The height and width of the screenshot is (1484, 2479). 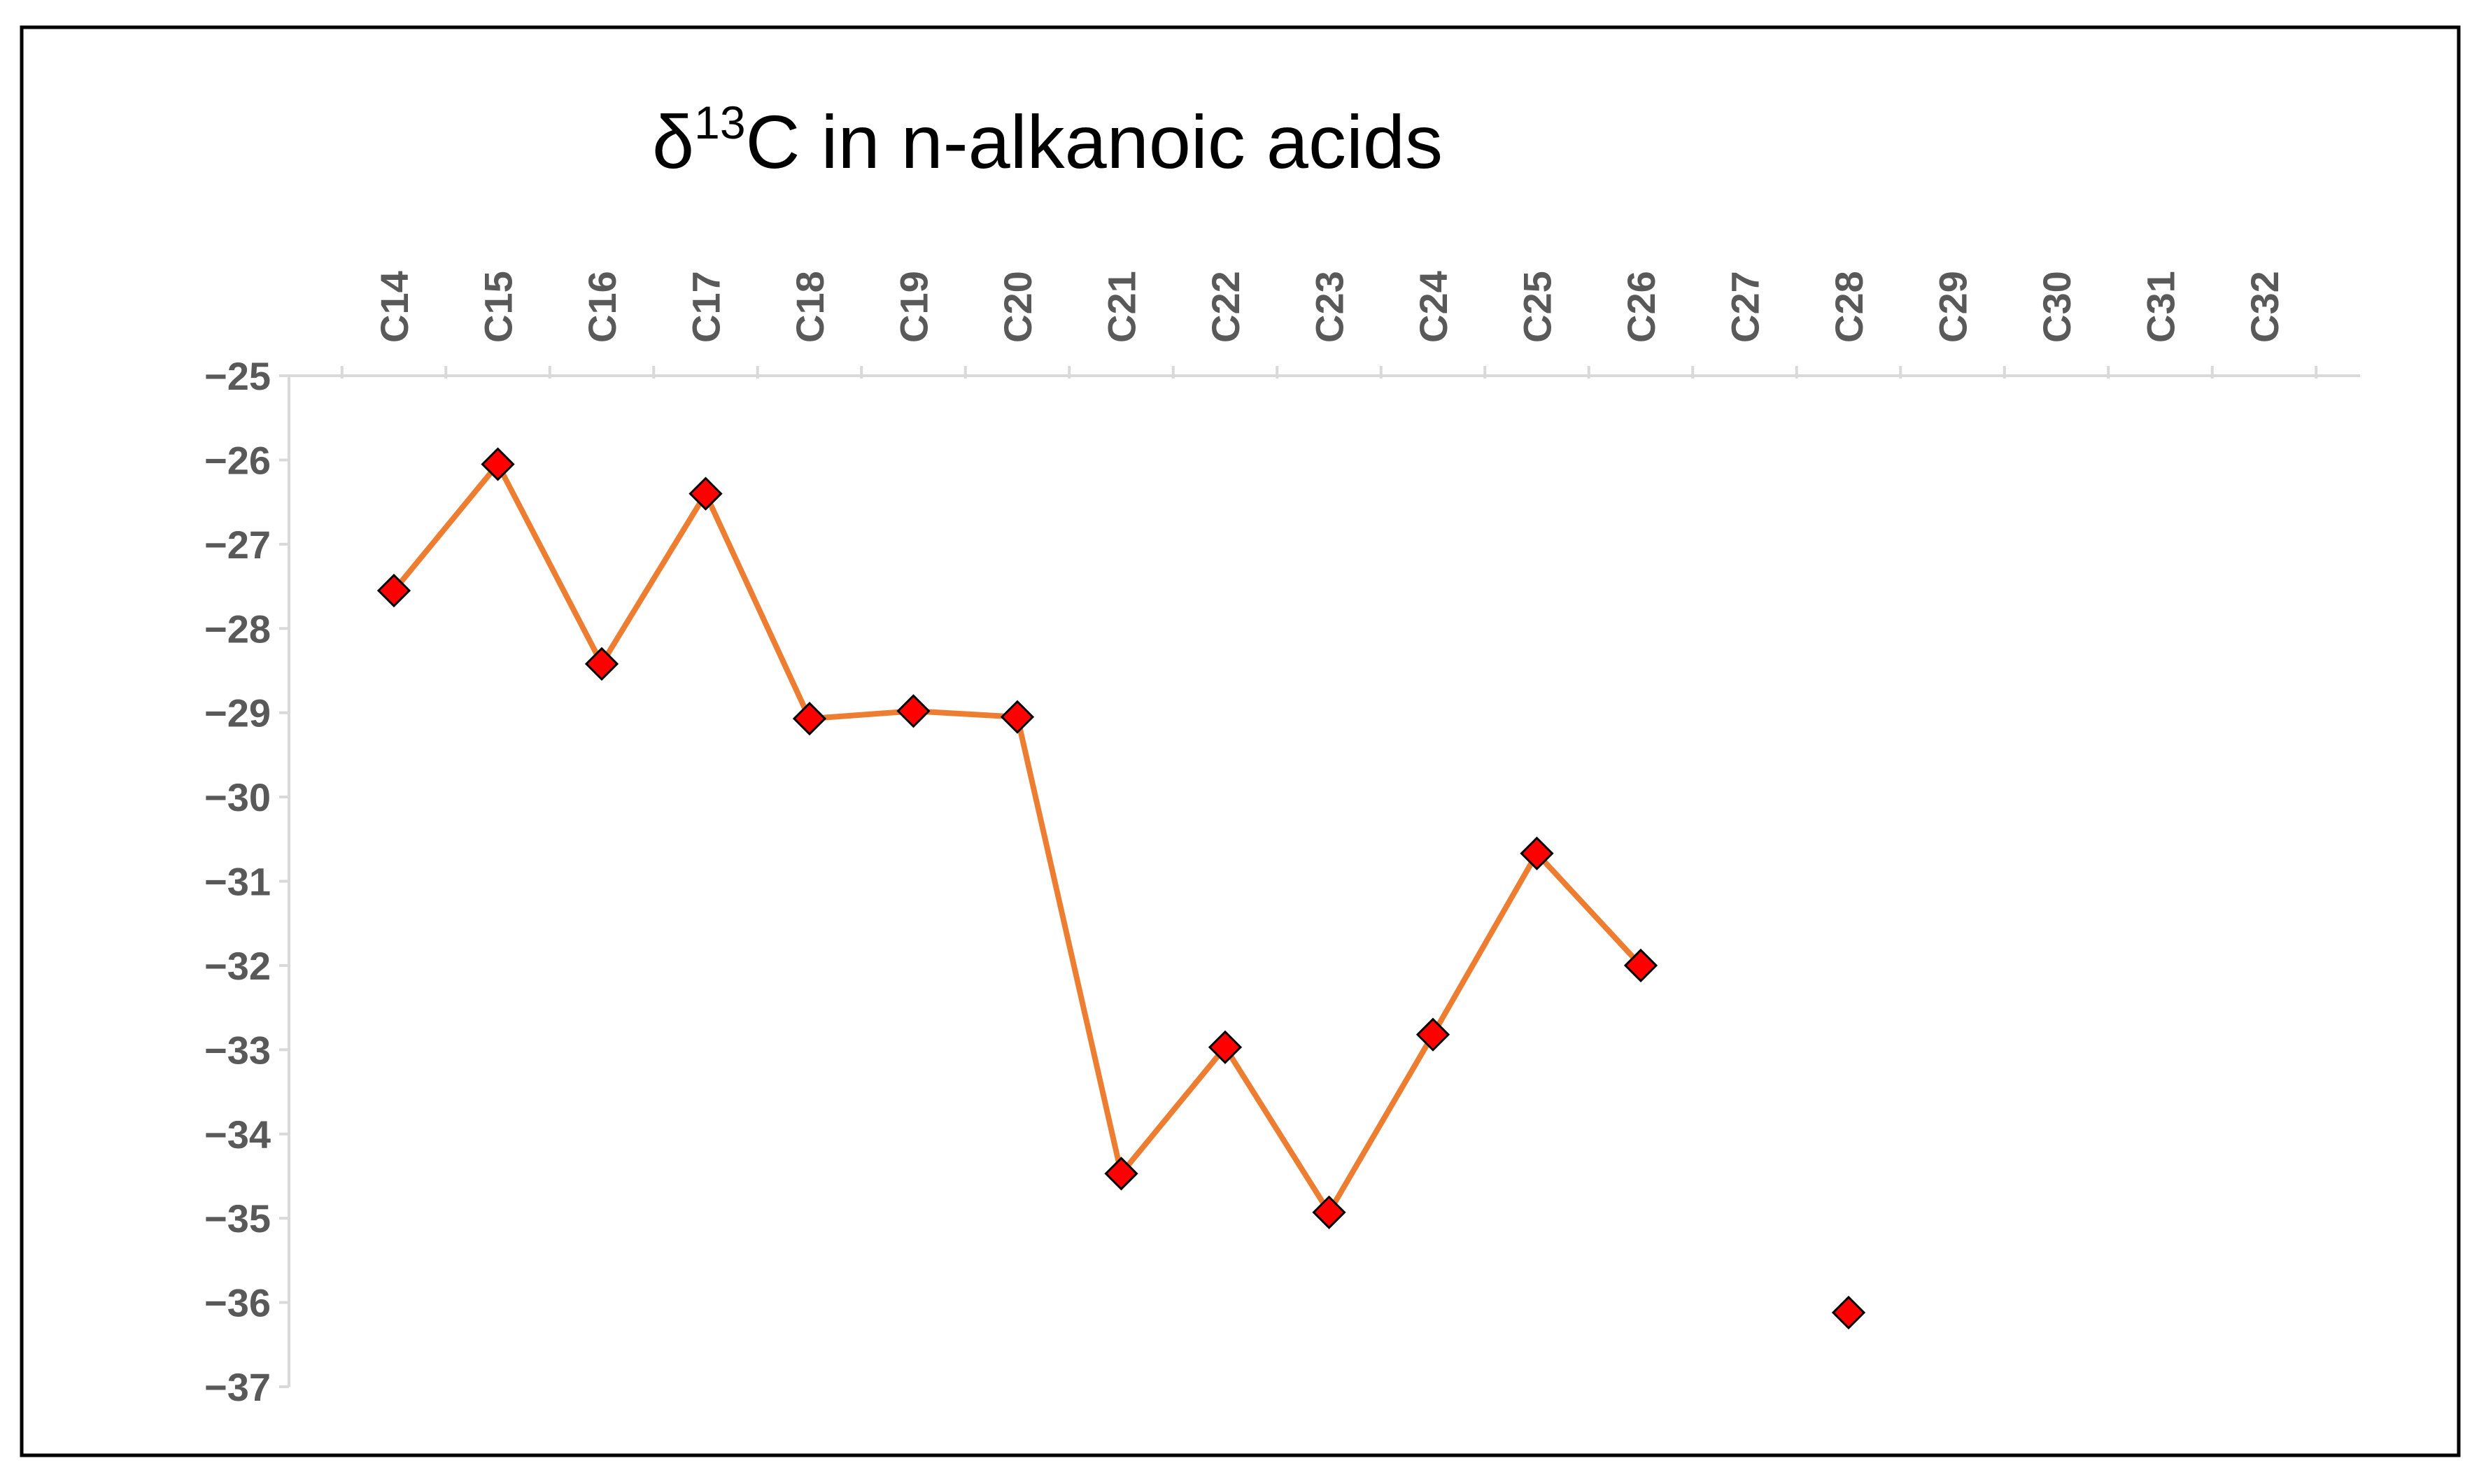 What do you see at coordinates (237, 545) in the screenshot?
I see `y-tick-label: −27` at bounding box center [237, 545].